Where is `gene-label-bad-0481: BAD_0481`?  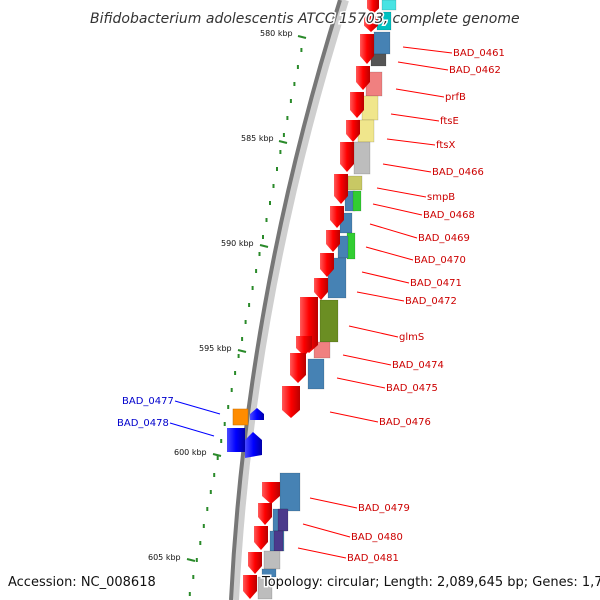
gene-label-bad-0481: BAD_0481 is located at coordinates (373, 558).